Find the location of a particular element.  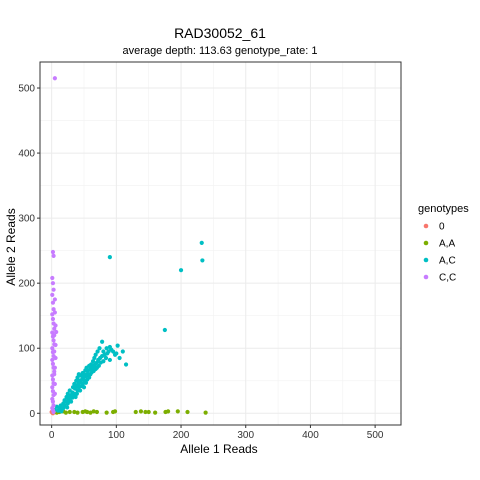

legend-label: A,C is located at coordinates (447, 261).